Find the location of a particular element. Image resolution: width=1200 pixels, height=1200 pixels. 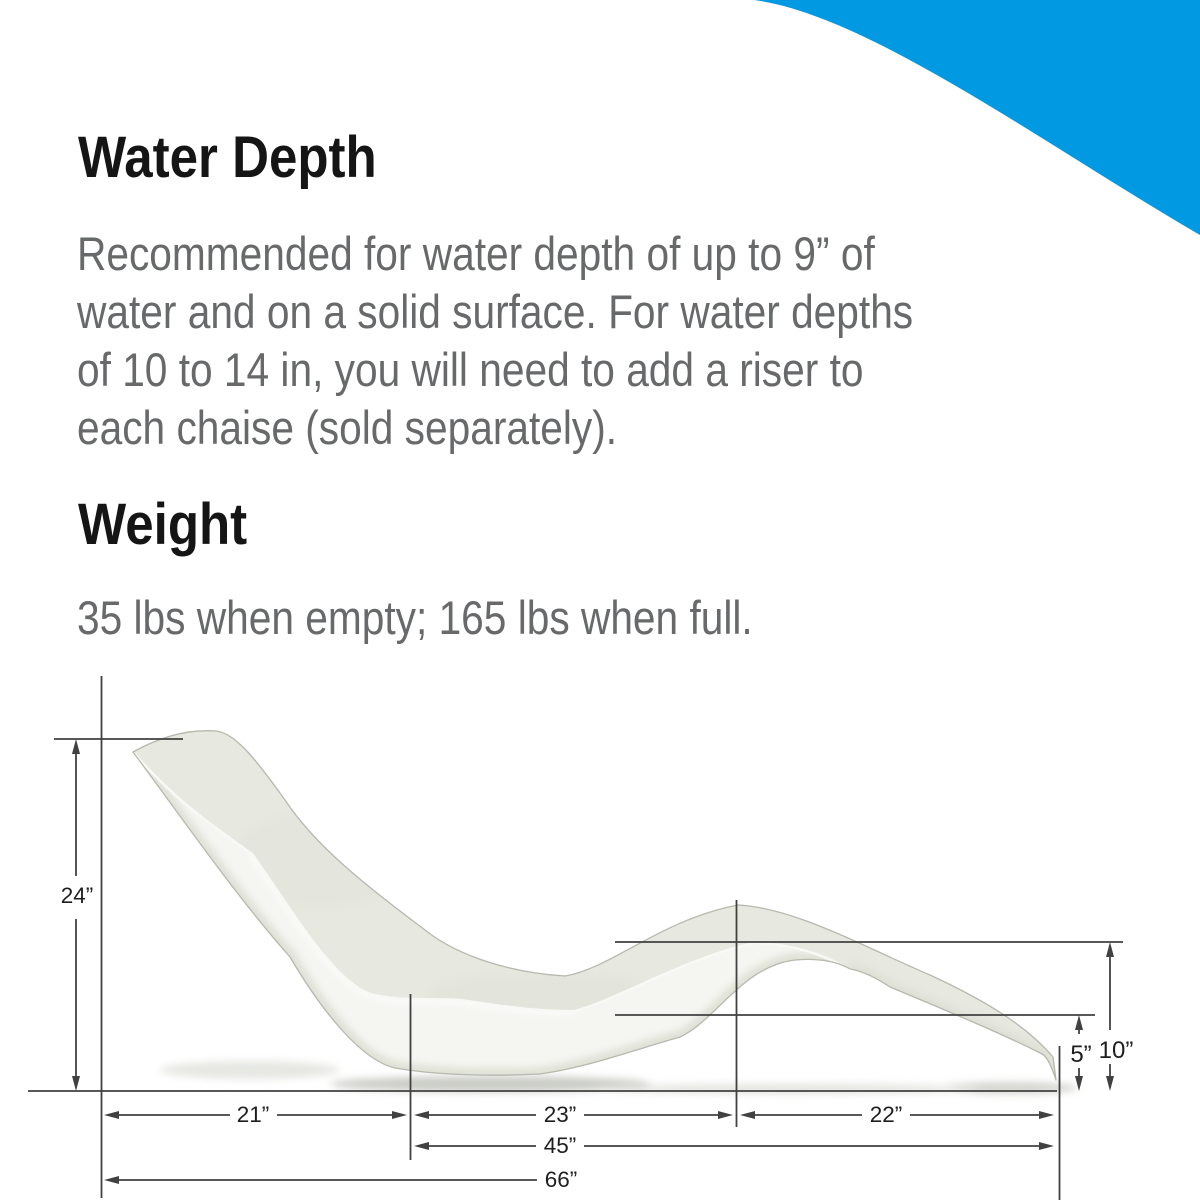

svg-text: 10” is located at coordinates (1116, 1050).